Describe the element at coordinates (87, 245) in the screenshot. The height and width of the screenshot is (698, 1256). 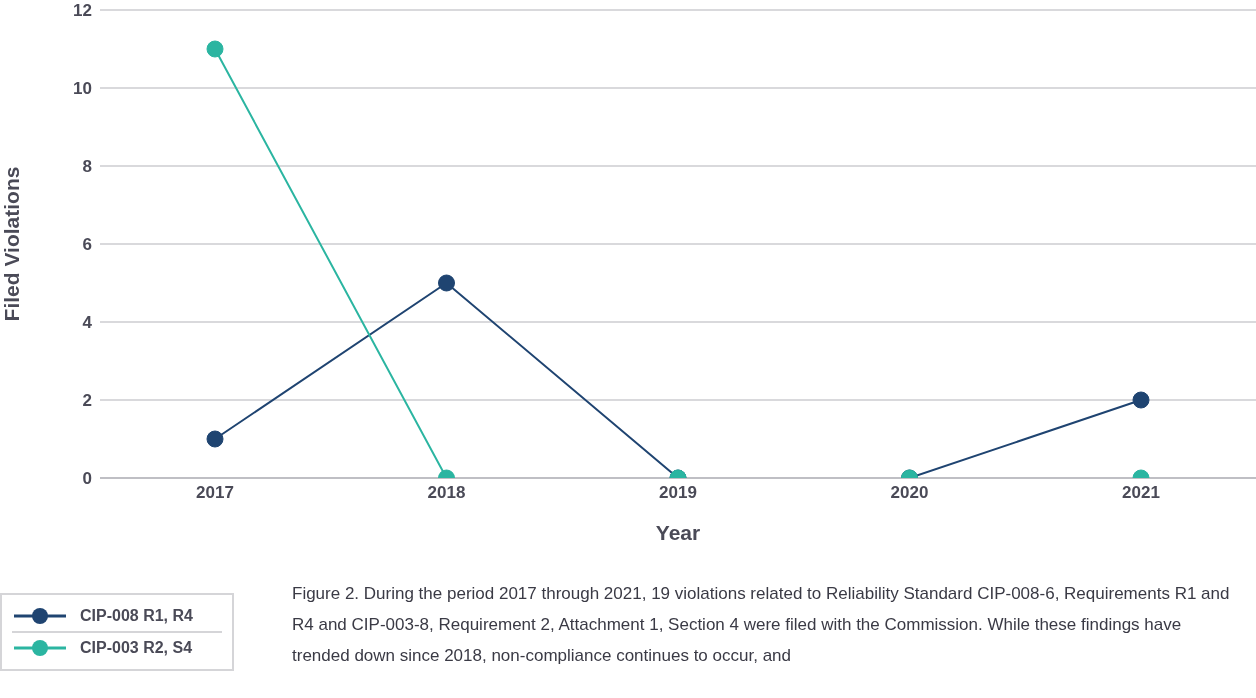
I see `y-tick-label: 6` at that location.